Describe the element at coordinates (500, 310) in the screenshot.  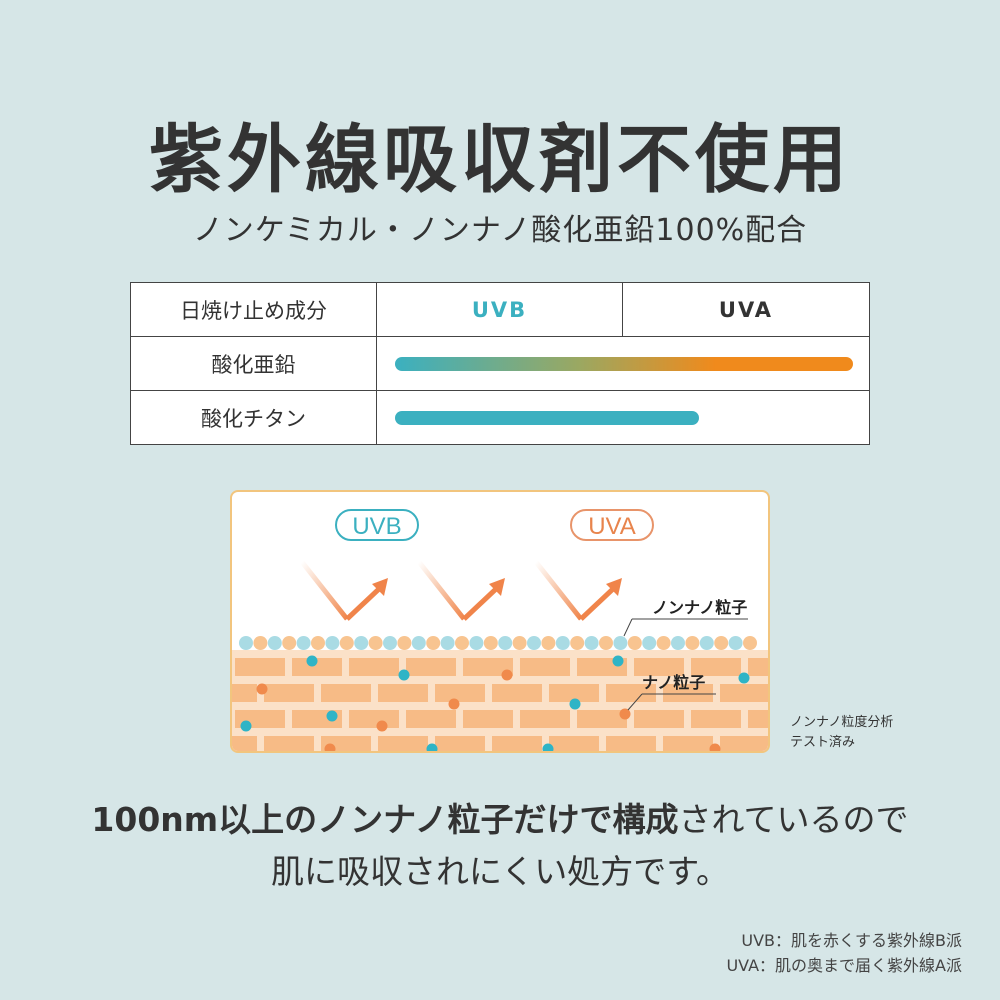
I see `table-header-row: 日焼け止め成分 UVB UVA` at that location.